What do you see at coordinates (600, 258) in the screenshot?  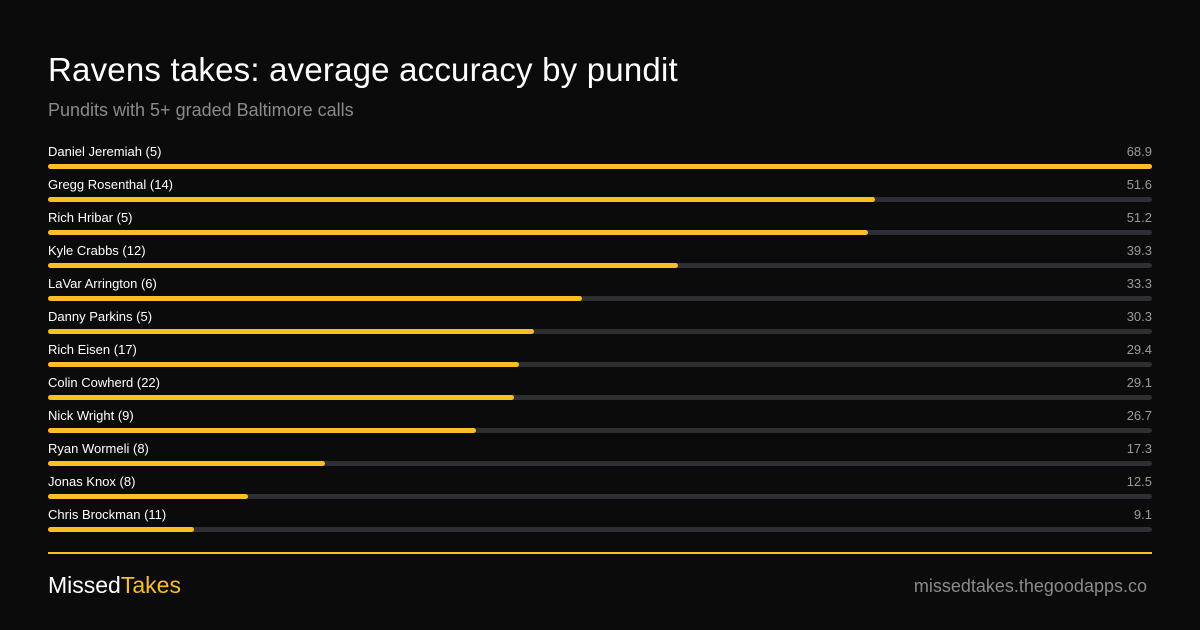 I see `bar-row: Kyle Crabbs (12) 39.3` at bounding box center [600, 258].